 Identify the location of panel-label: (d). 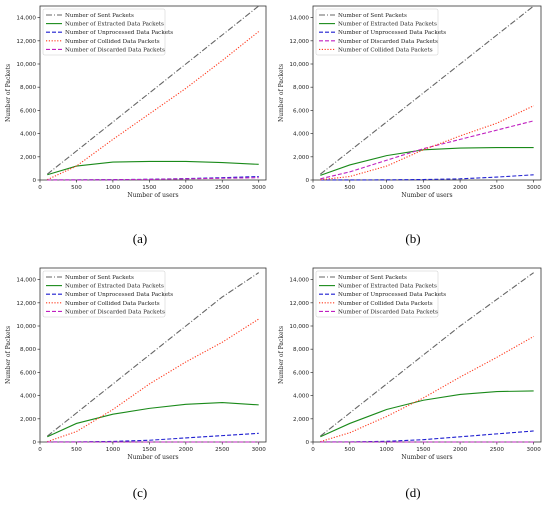
(412, 492).